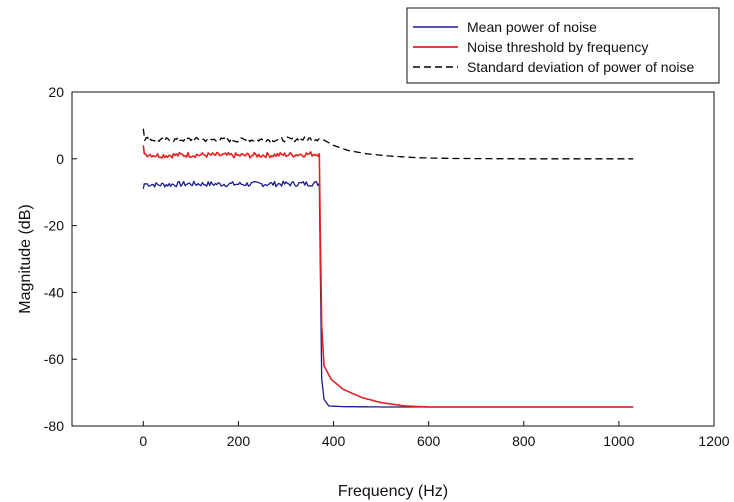 Image resolution: width=734 pixels, height=502 pixels. What do you see at coordinates (557, 47) in the screenshot?
I see `legend-label-noise-threshold: Noise threshold by frequency` at bounding box center [557, 47].